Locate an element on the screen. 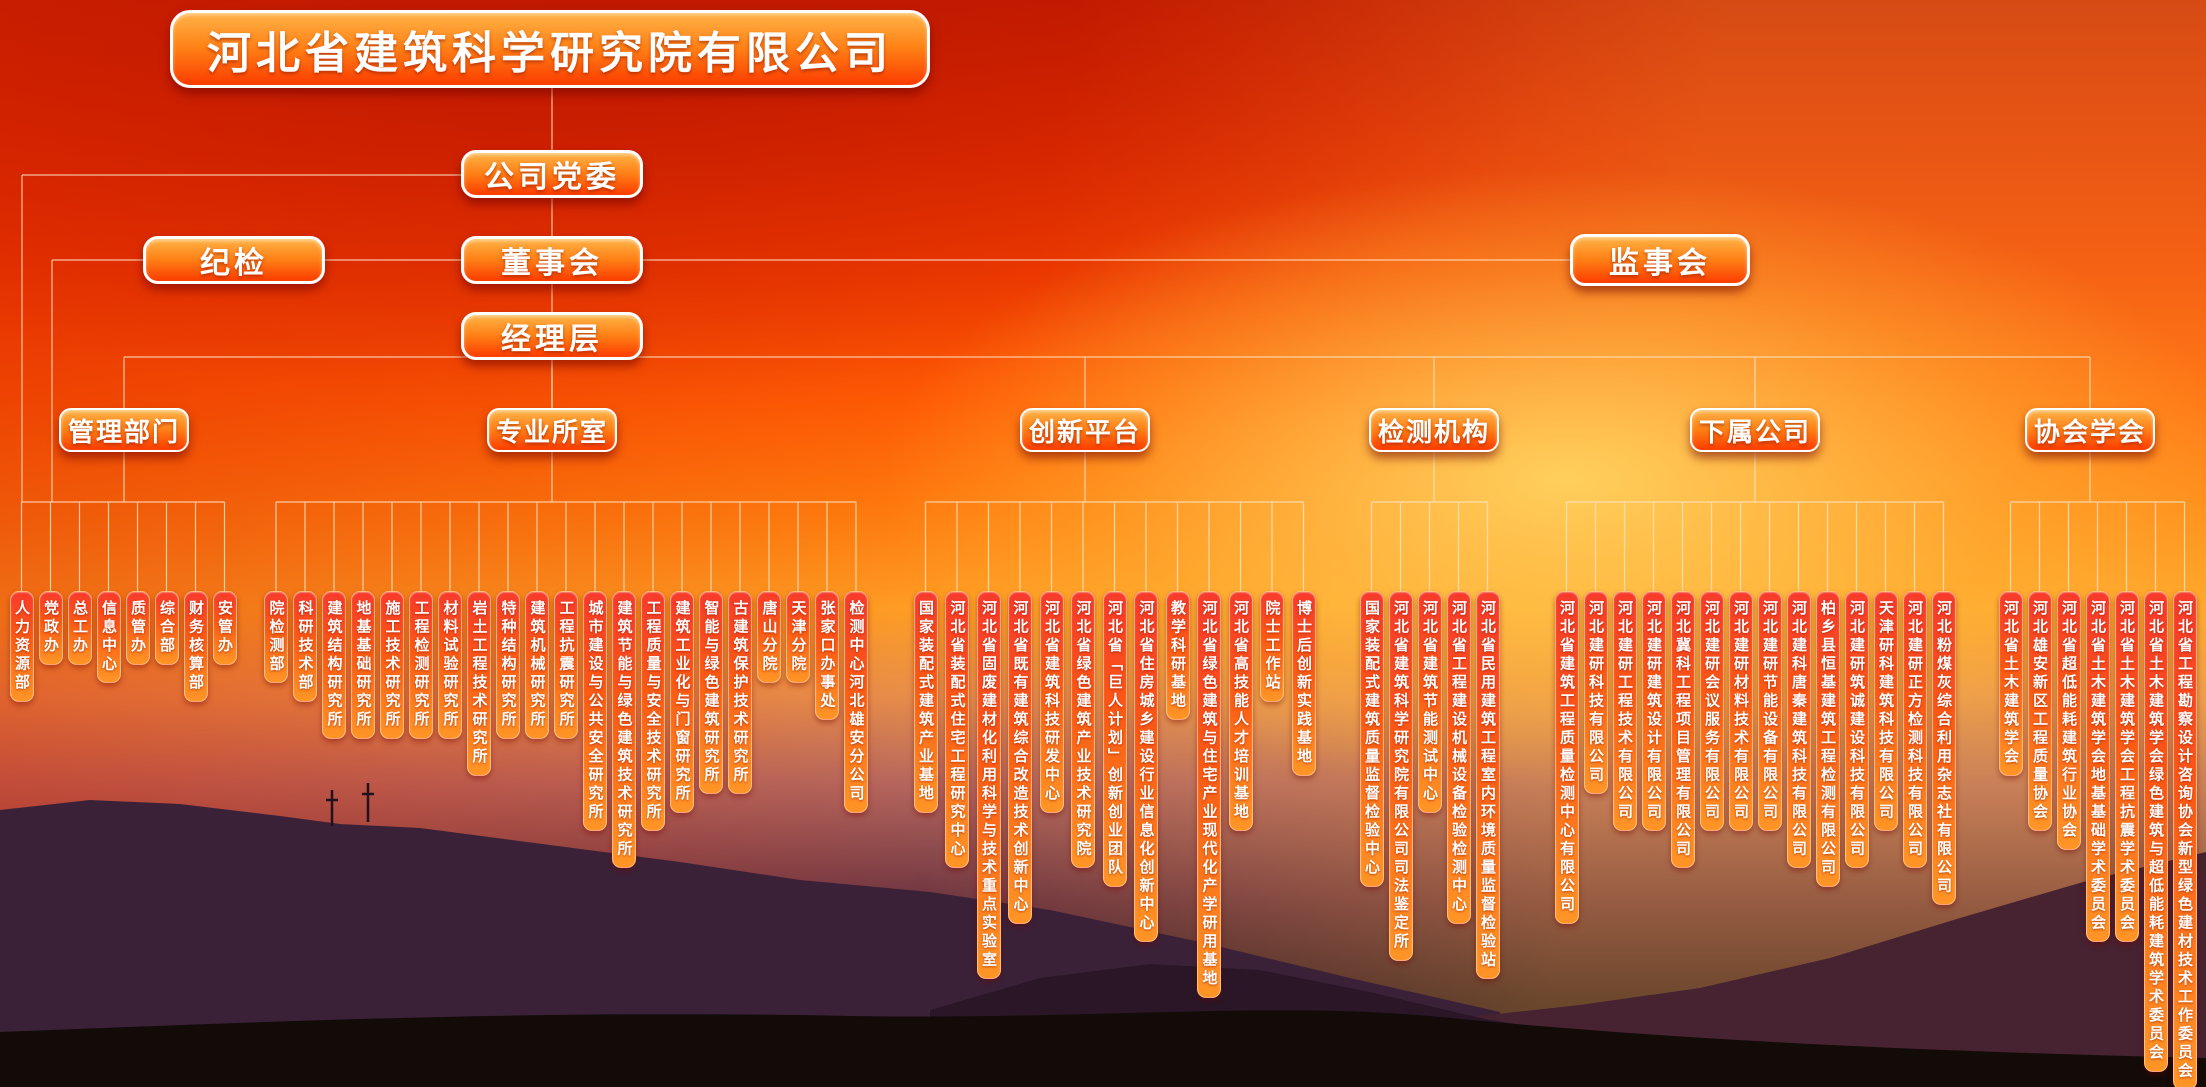 The width and height of the screenshot is (2206, 1087). org-child-label: 总工办 is located at coordinates (79, 628).